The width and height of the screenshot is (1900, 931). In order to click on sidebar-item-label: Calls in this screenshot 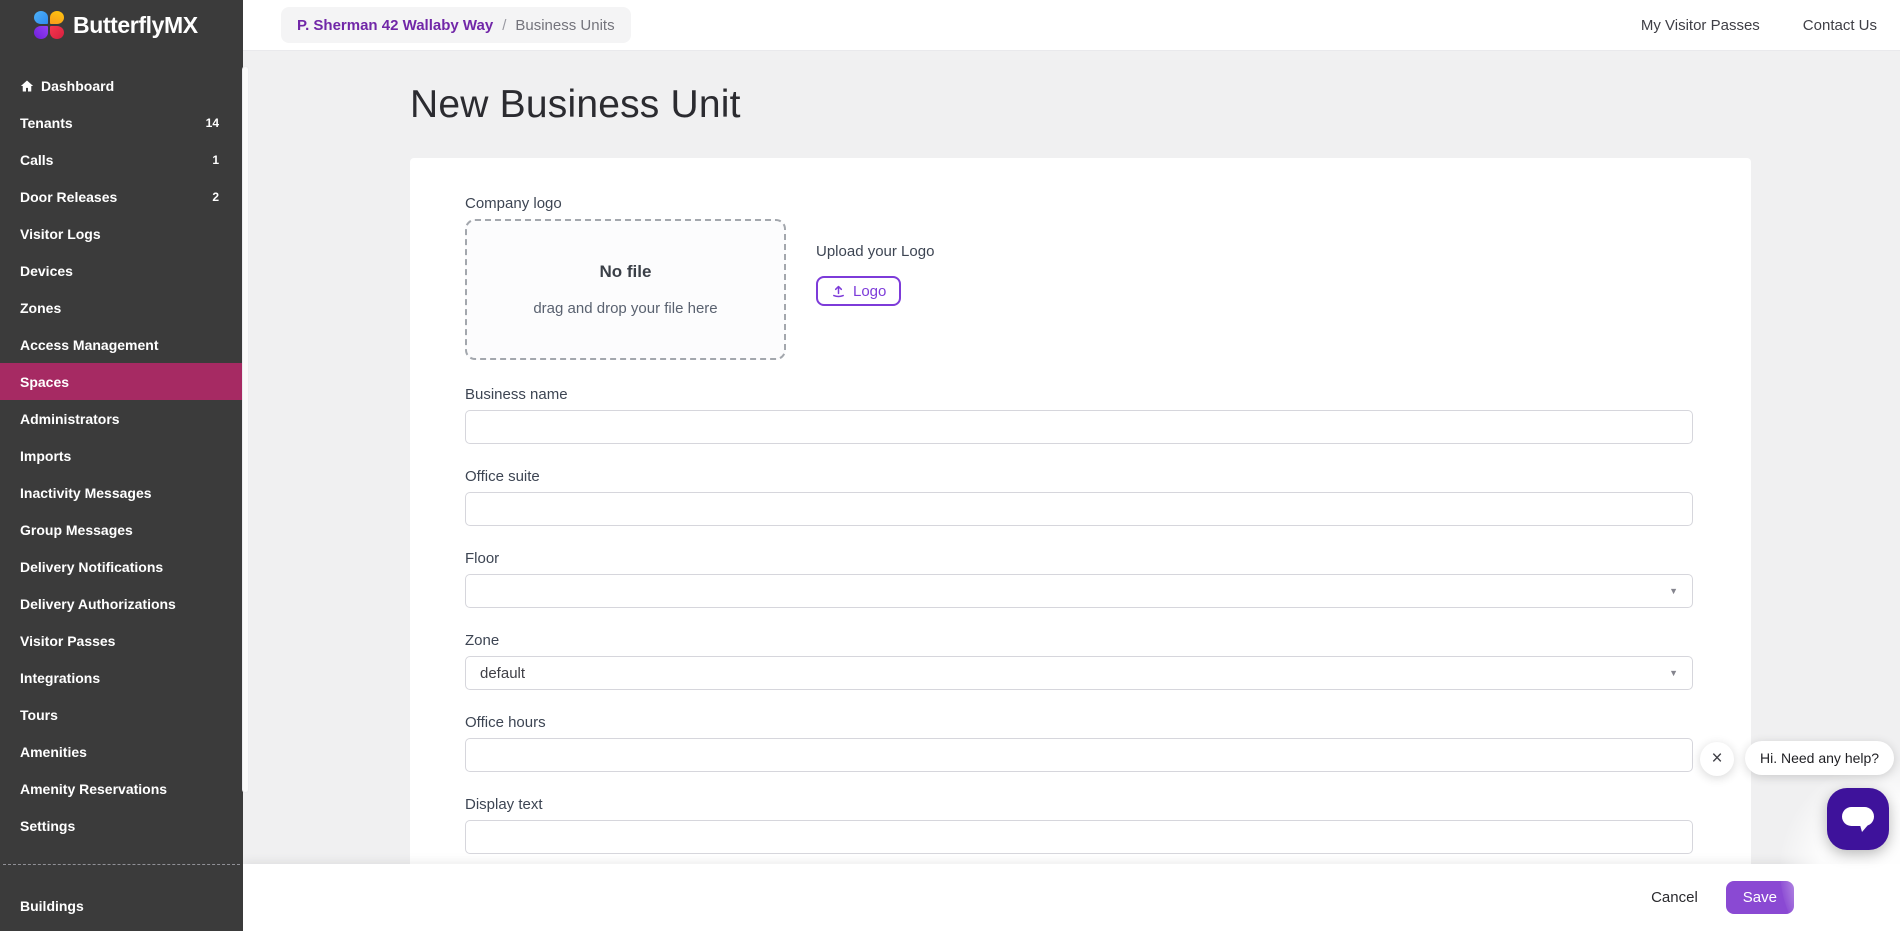, I will do `click(37, 159)`.